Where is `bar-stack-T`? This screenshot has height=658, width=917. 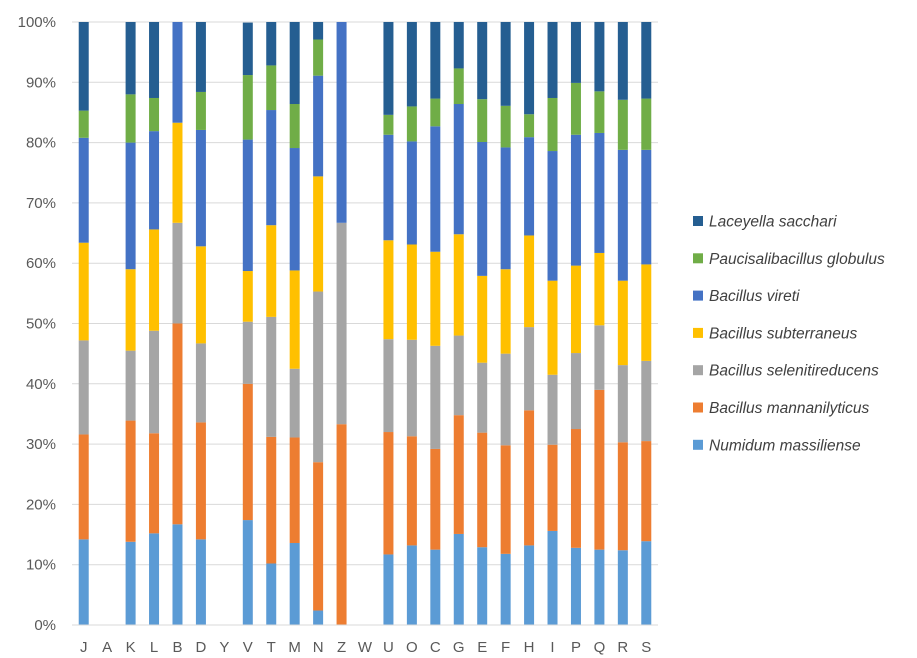 bar-stack-T is located at coordinates (271, 323).